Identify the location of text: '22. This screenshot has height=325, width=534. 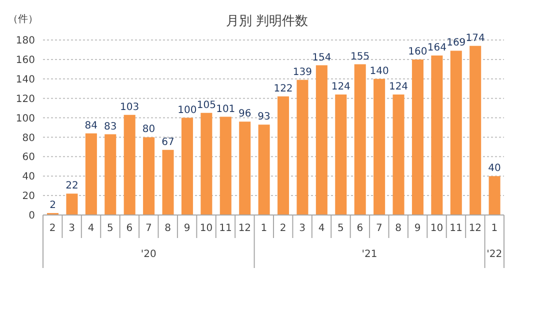
(494, 254).